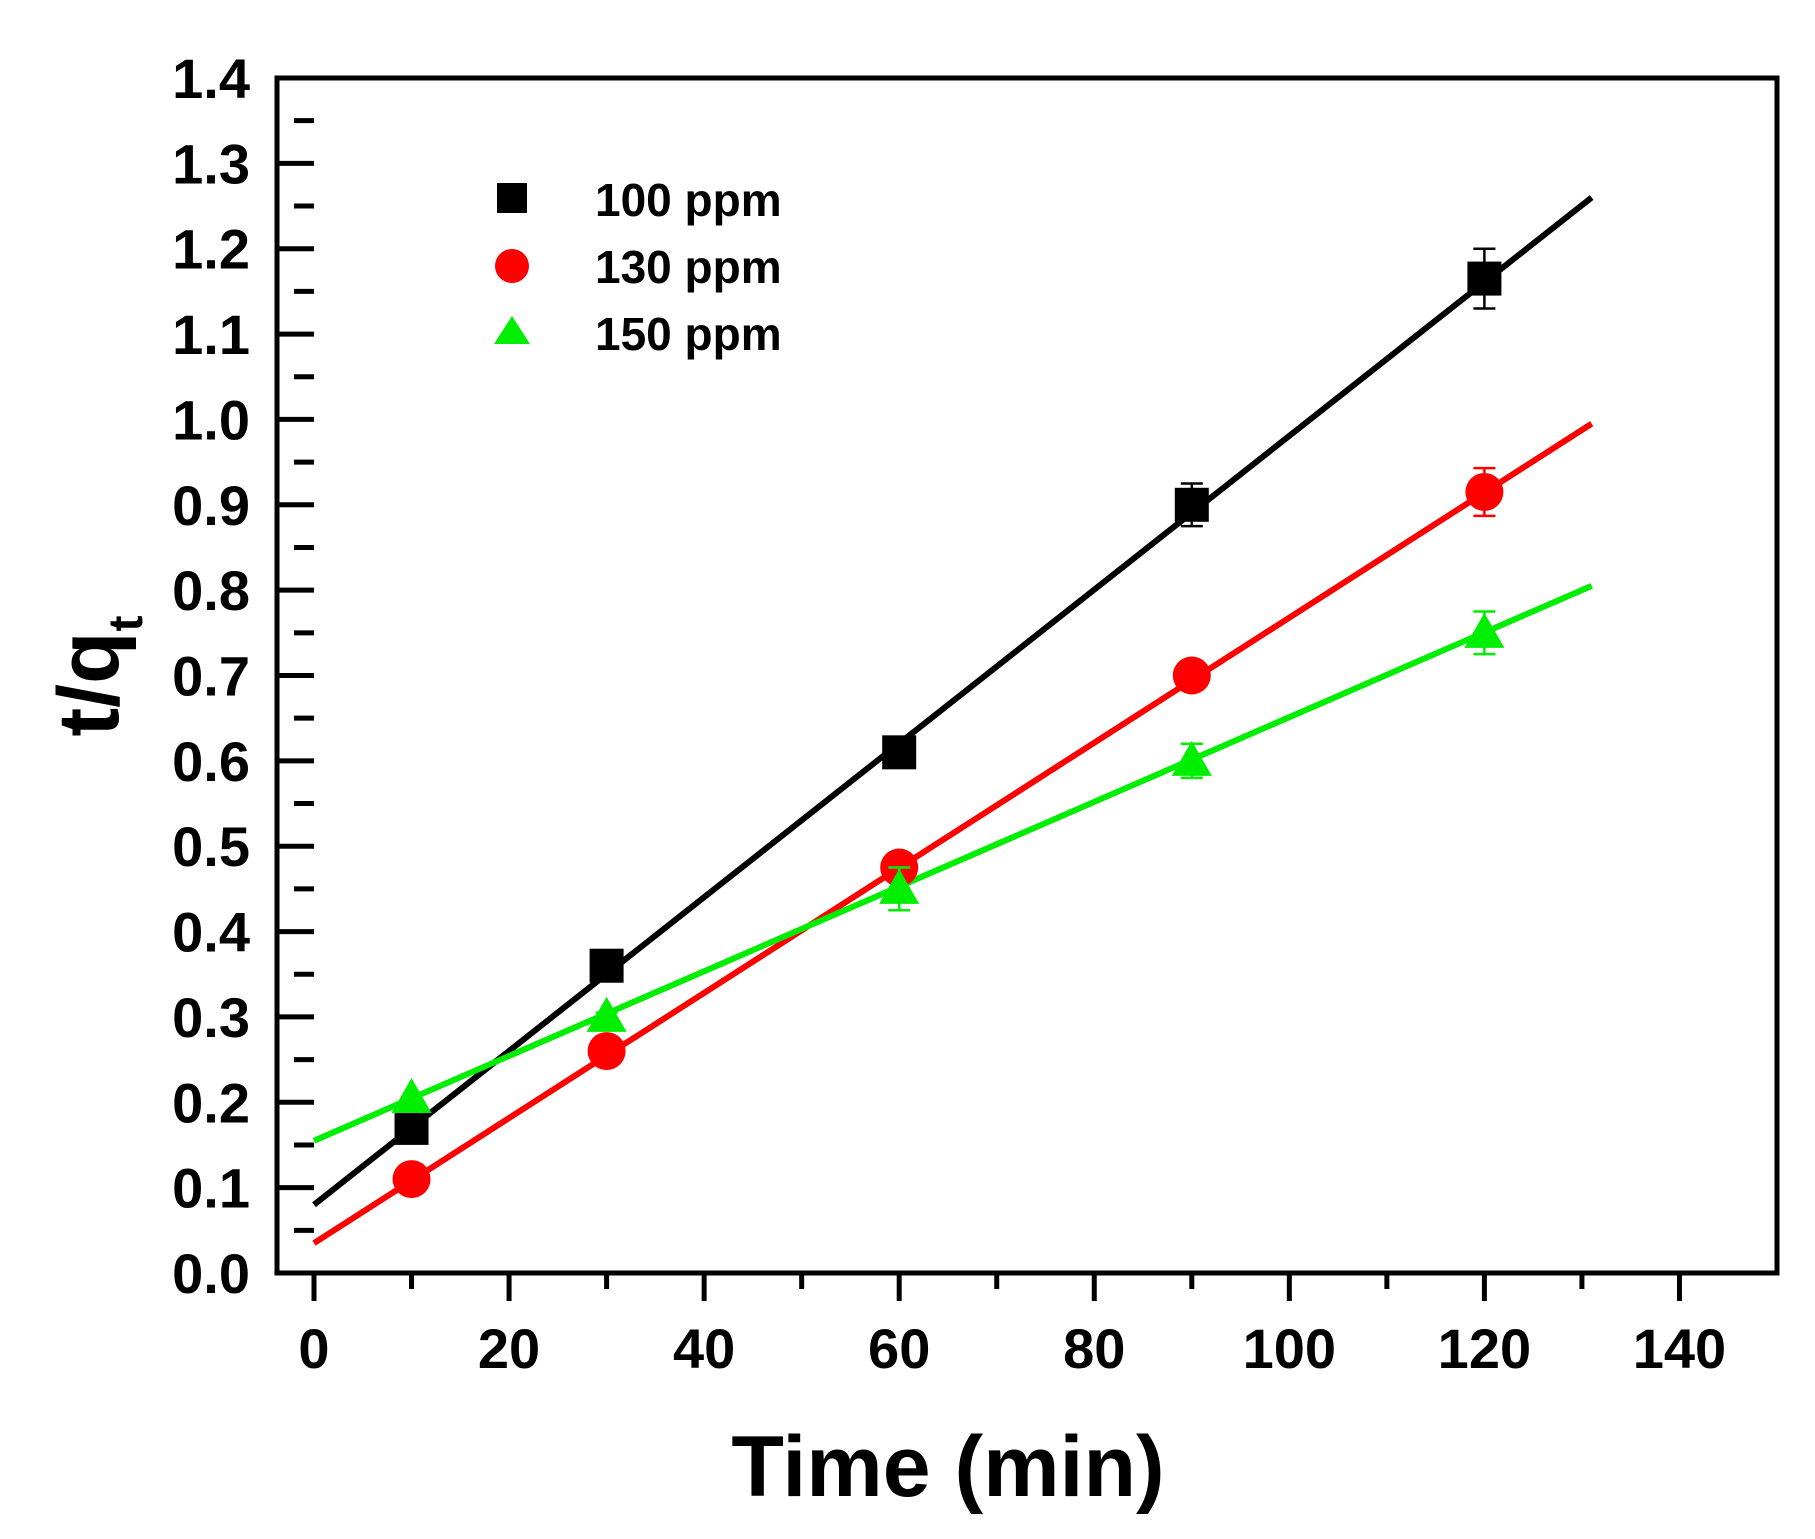 The width and height of the screenshot is (1815, 1539). I want to click on x-tick-label: 20, so click(509, 1348).